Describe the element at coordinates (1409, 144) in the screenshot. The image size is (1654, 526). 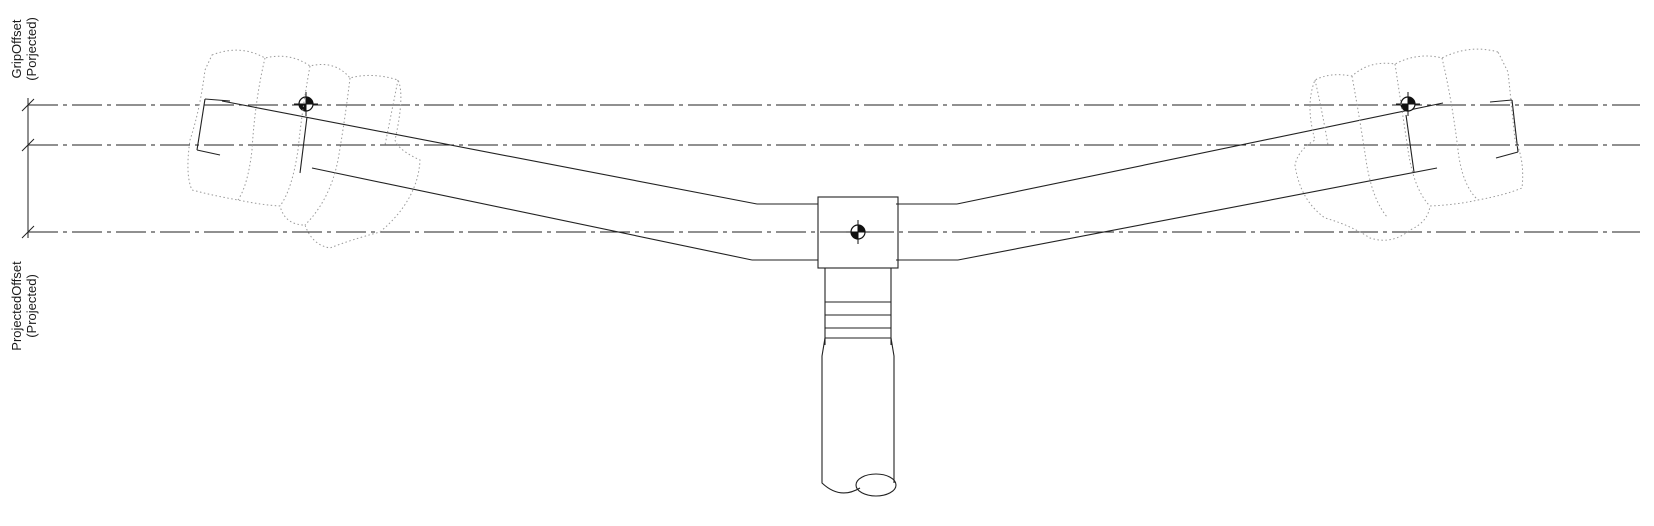
I see `right-hand-outline` at that location.